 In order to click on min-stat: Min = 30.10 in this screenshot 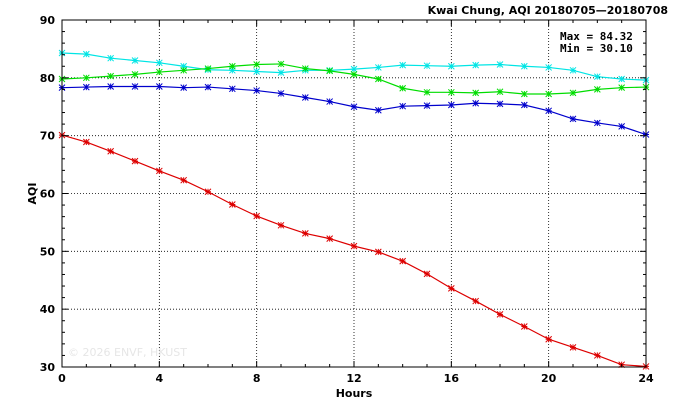, I will do `click(596, 48)`.